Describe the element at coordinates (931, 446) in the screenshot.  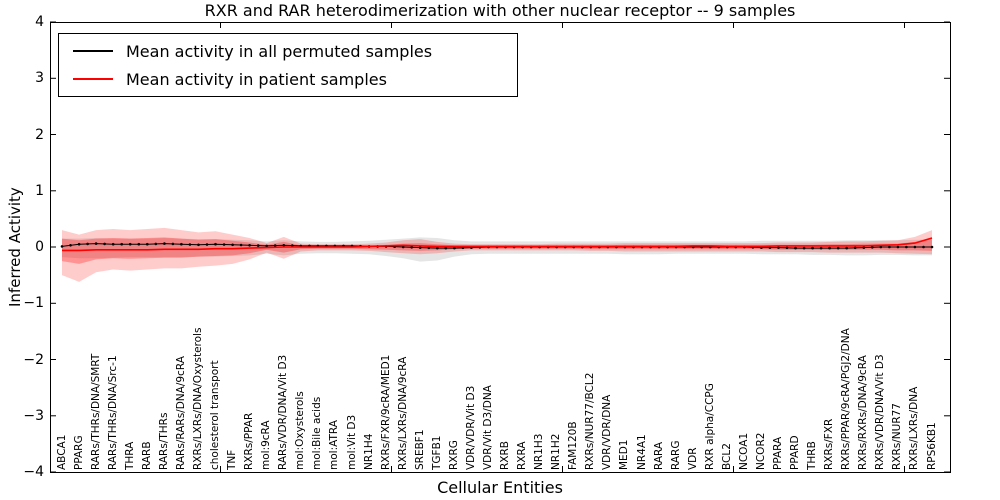
I see `x-tick-label: RPS6KB1` at that location.